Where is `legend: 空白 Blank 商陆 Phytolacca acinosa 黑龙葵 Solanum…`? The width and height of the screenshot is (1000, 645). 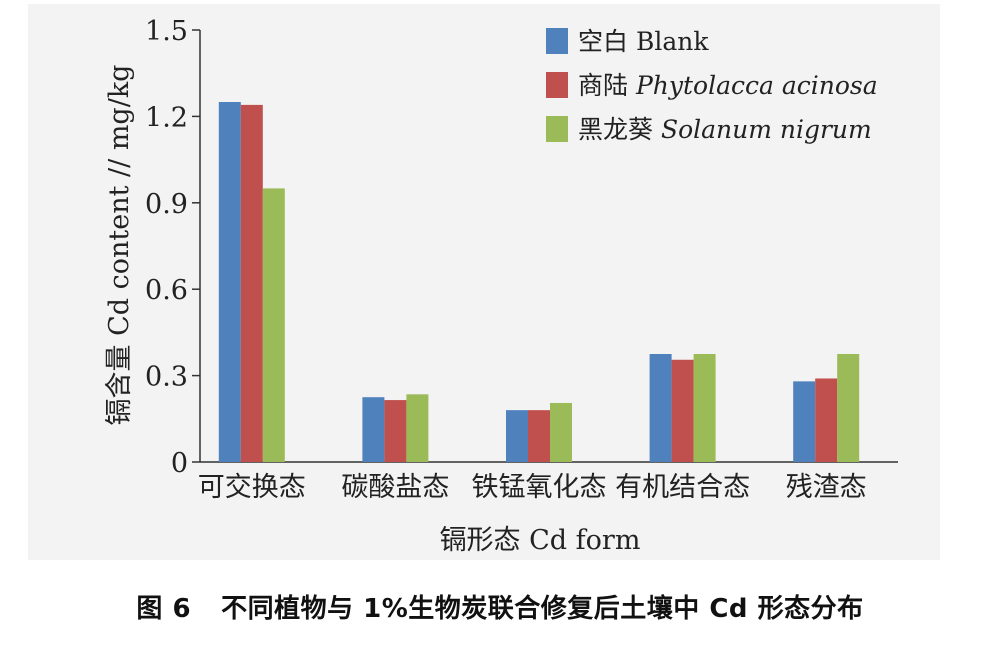 legend: 空白 Blank 商陆 Phytolacca acinosa 黑龙葵 Solanum… is located at coordinates (712, 85).